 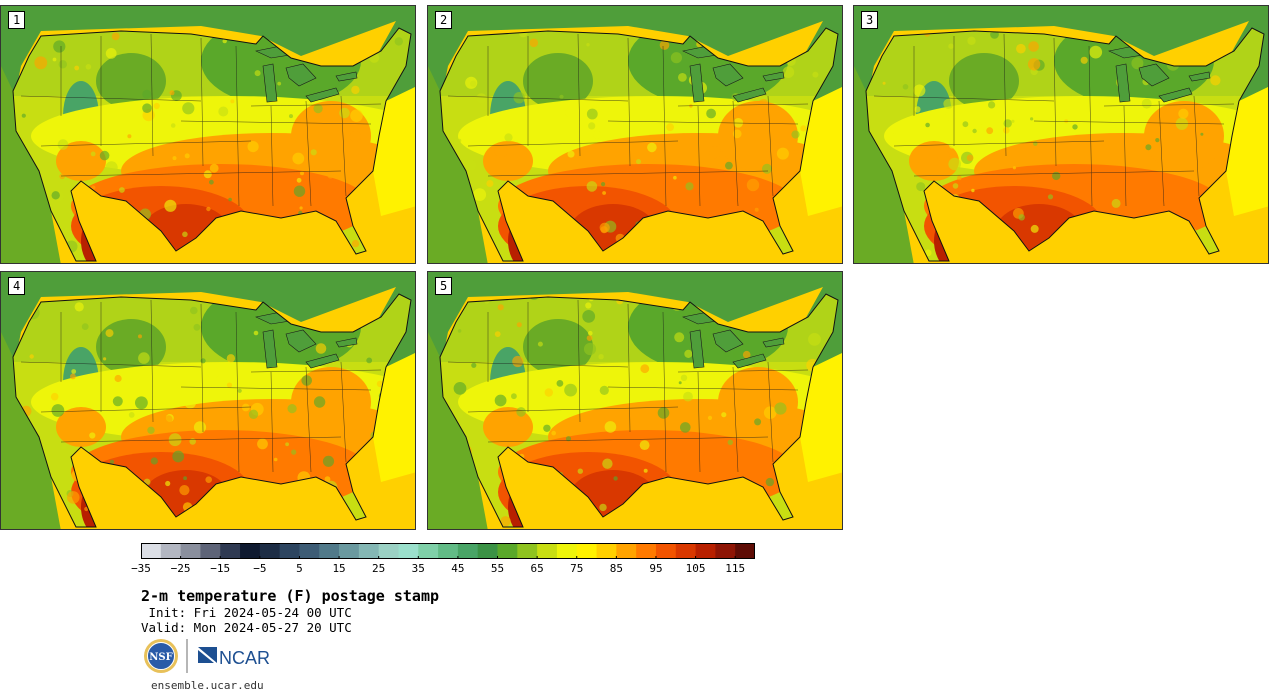 I want to click on ensemble-member-4-map: 4, so click(x=208, y=400).